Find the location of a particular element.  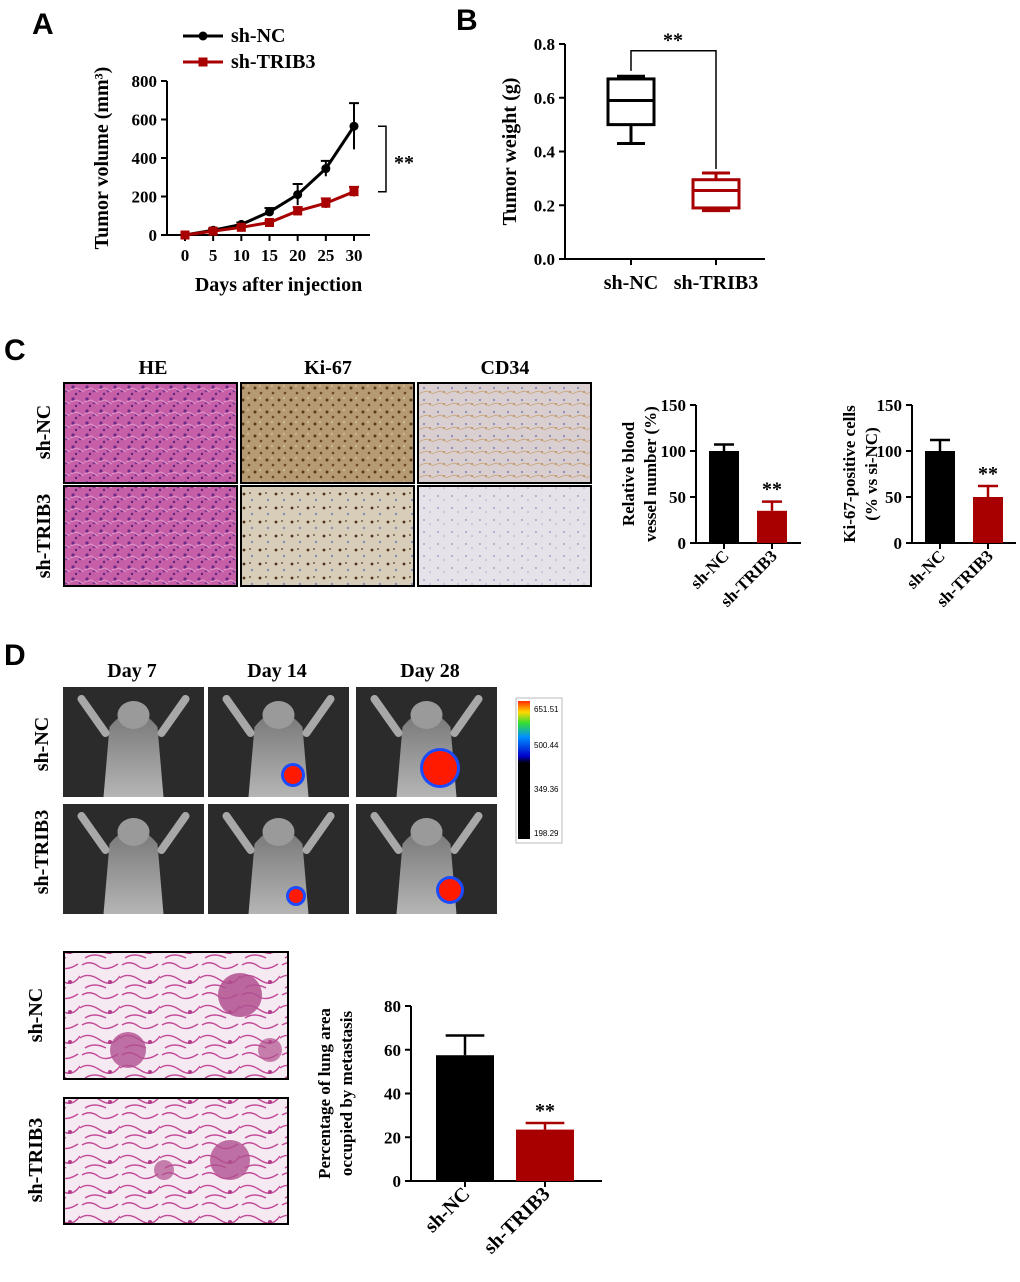

lung-row-trib3: sh-TRIB3 is located at coordinates (36, 1160).